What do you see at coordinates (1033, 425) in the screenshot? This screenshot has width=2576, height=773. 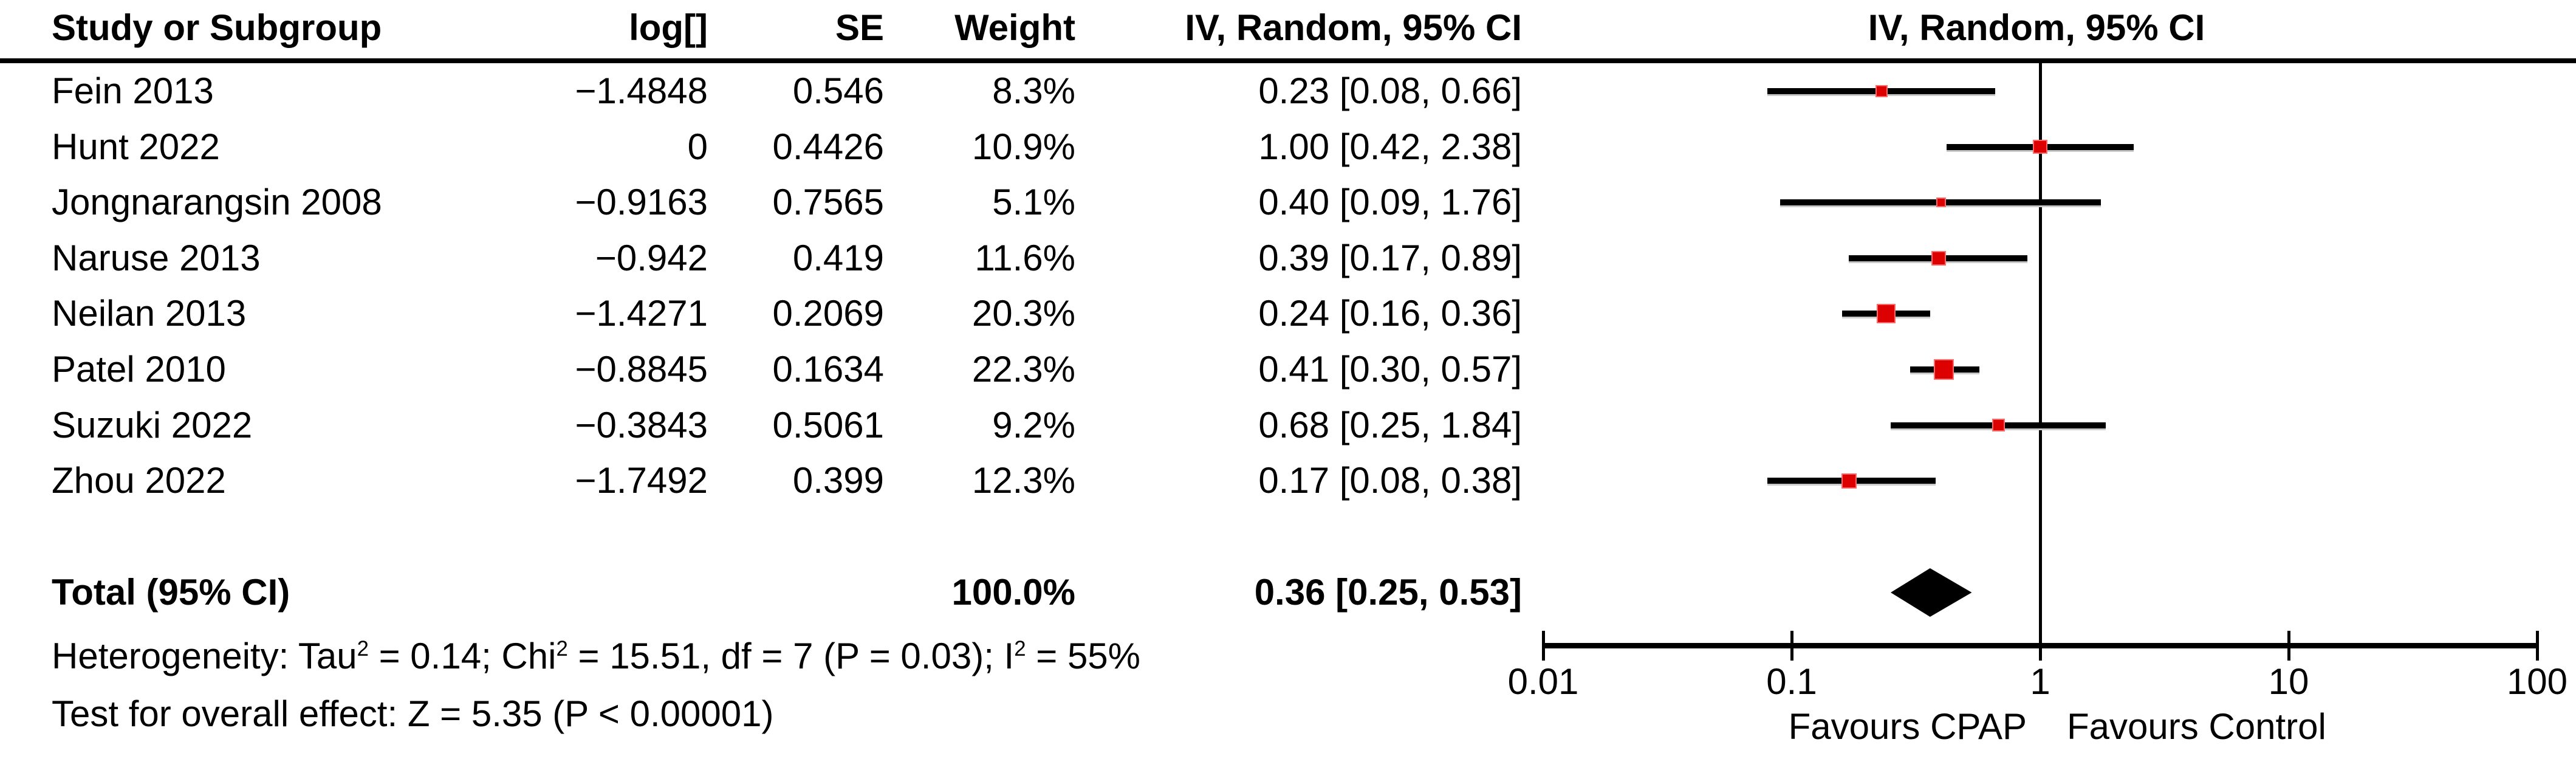 I see `weight-value: 9.2%` at bounding box center [1033, 425].